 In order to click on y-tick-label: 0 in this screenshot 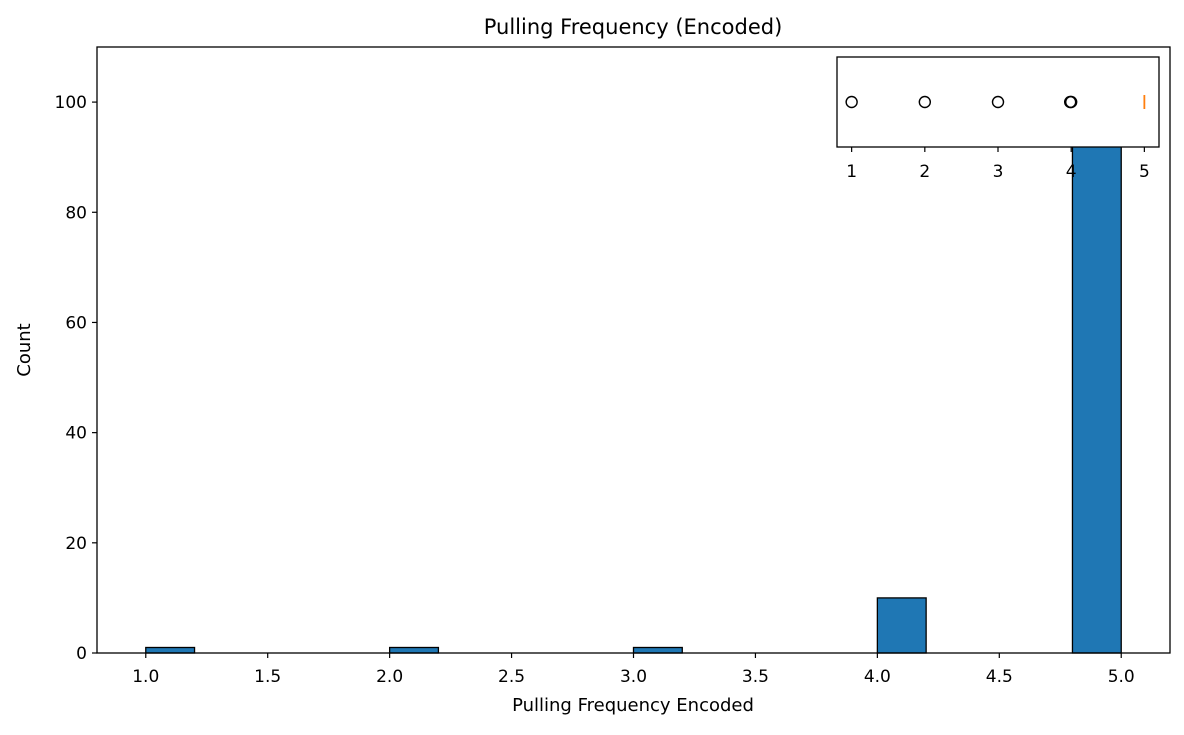, I will do `click(81, 654)`.